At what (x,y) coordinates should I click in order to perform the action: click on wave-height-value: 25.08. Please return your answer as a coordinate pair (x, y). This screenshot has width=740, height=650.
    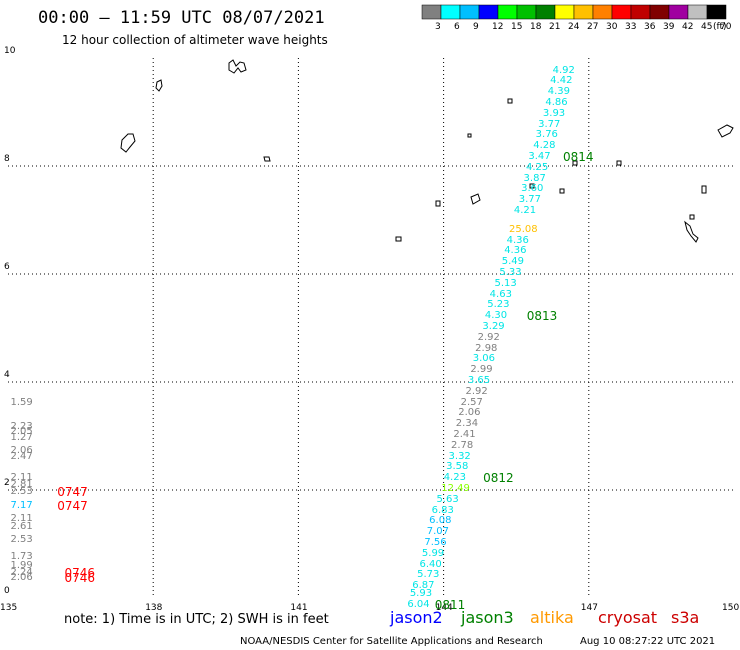
    Looking at the image, I should click on (523, 229).